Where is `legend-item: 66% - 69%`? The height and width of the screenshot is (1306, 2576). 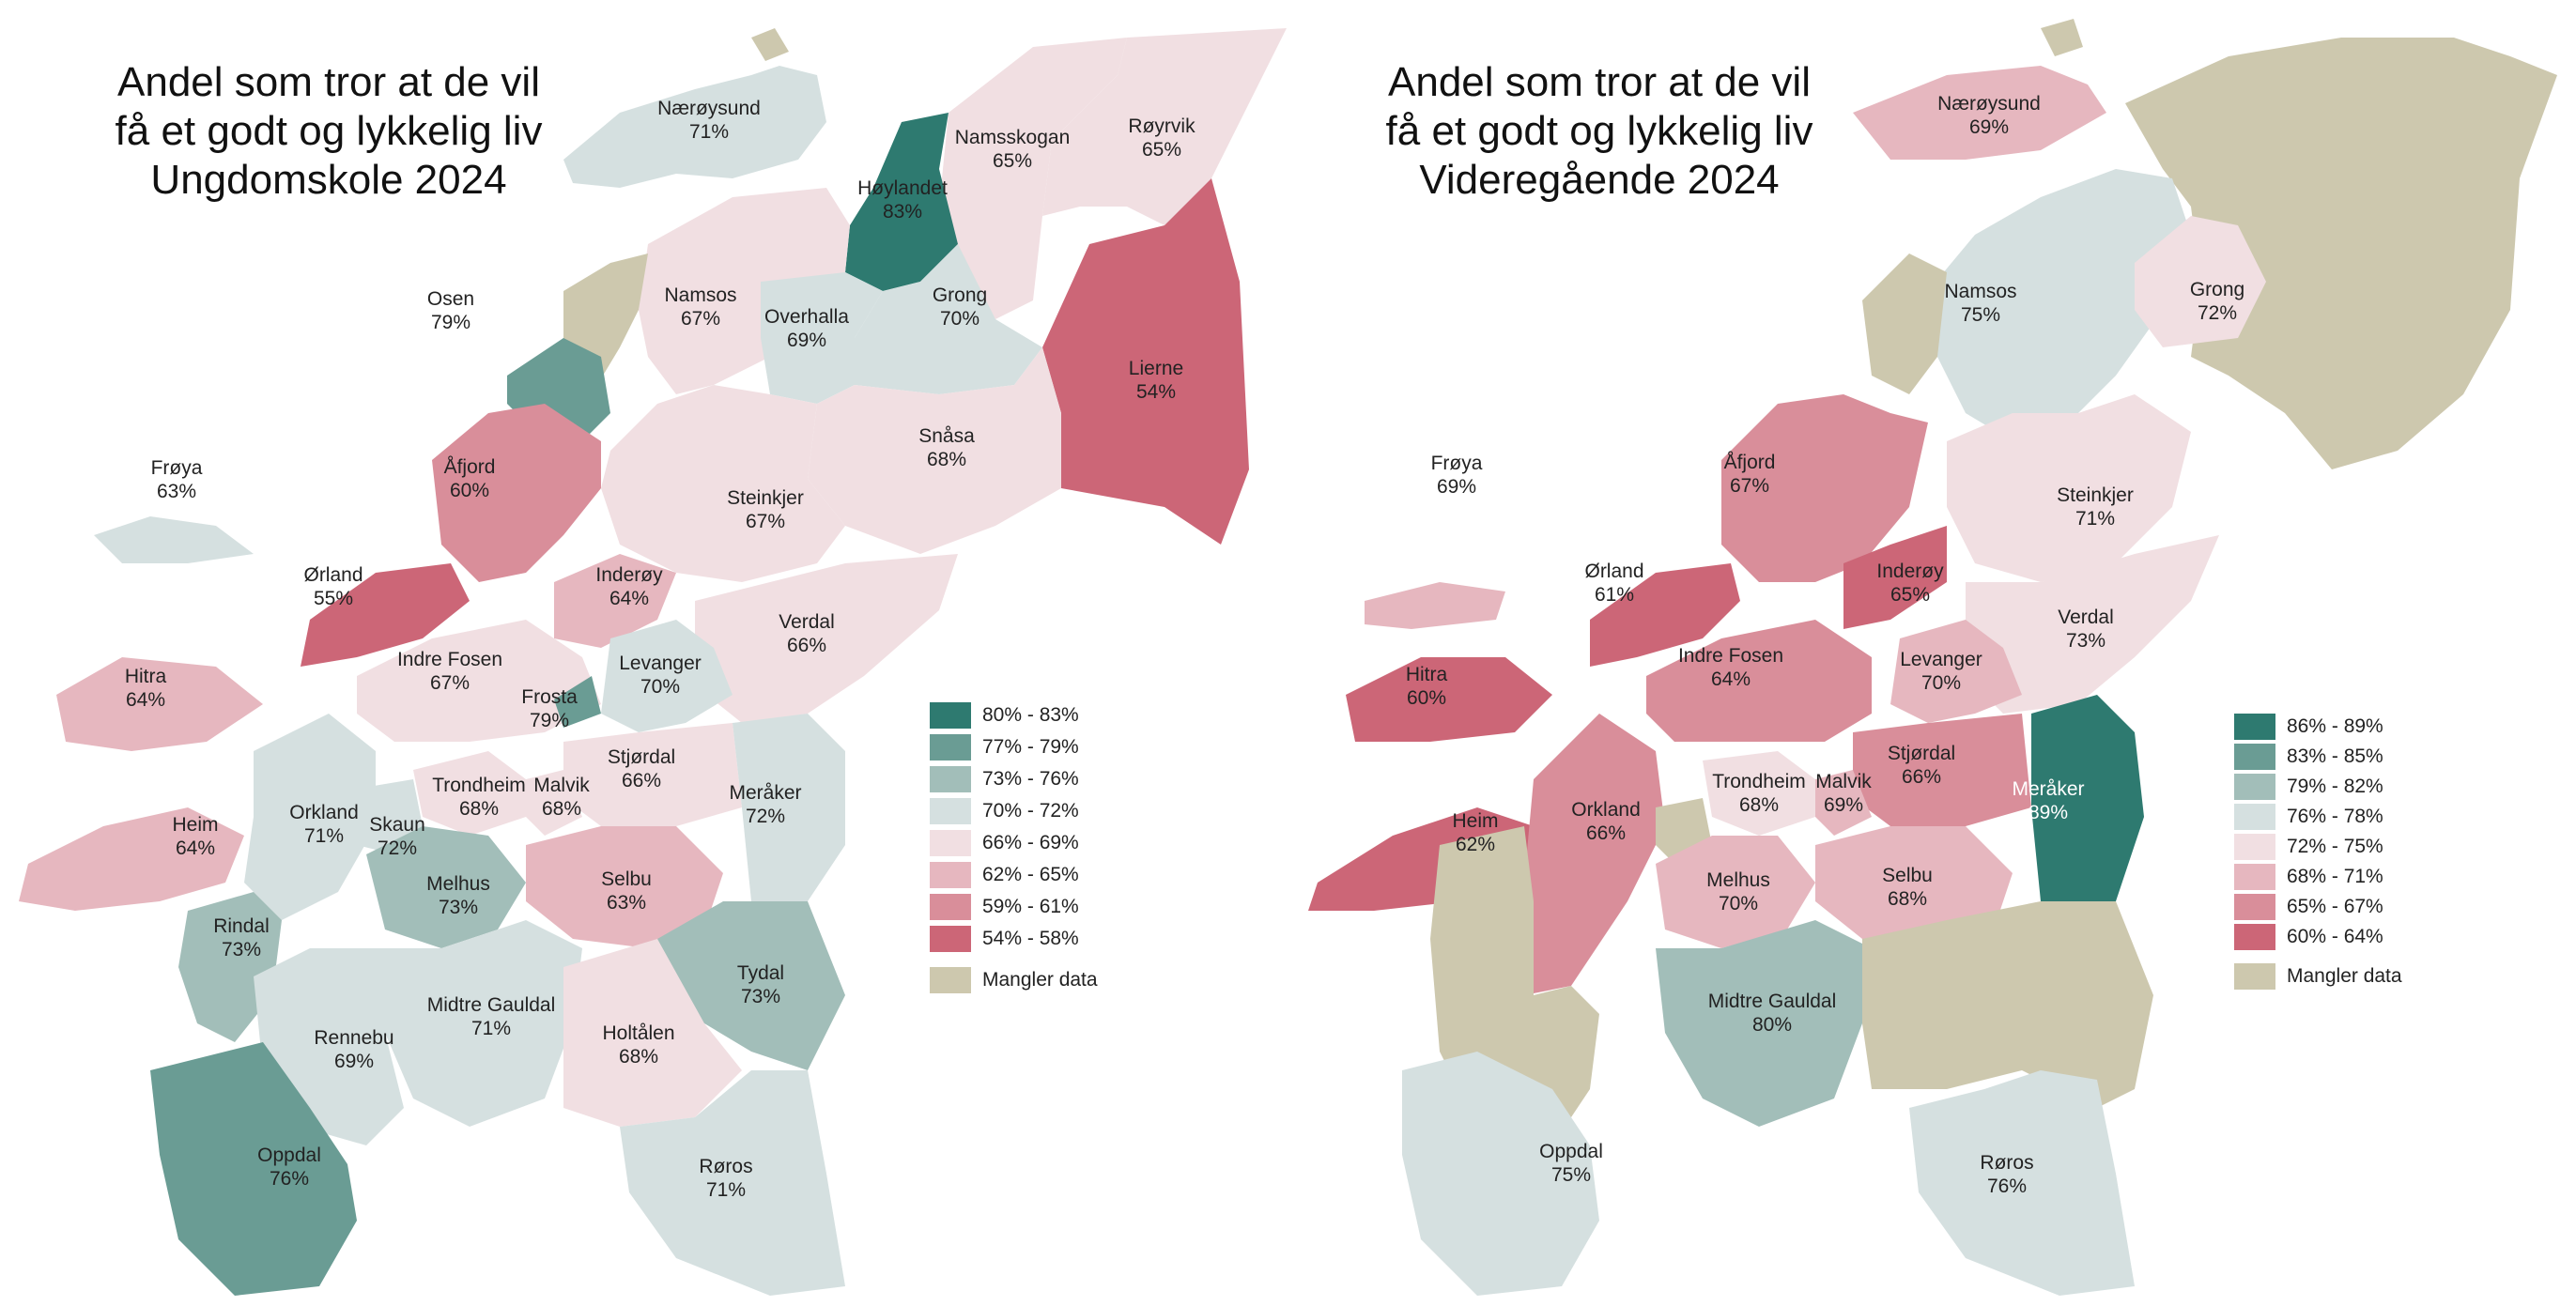
legend-item: 66% - 69% is located at coordinates (1004, 843).